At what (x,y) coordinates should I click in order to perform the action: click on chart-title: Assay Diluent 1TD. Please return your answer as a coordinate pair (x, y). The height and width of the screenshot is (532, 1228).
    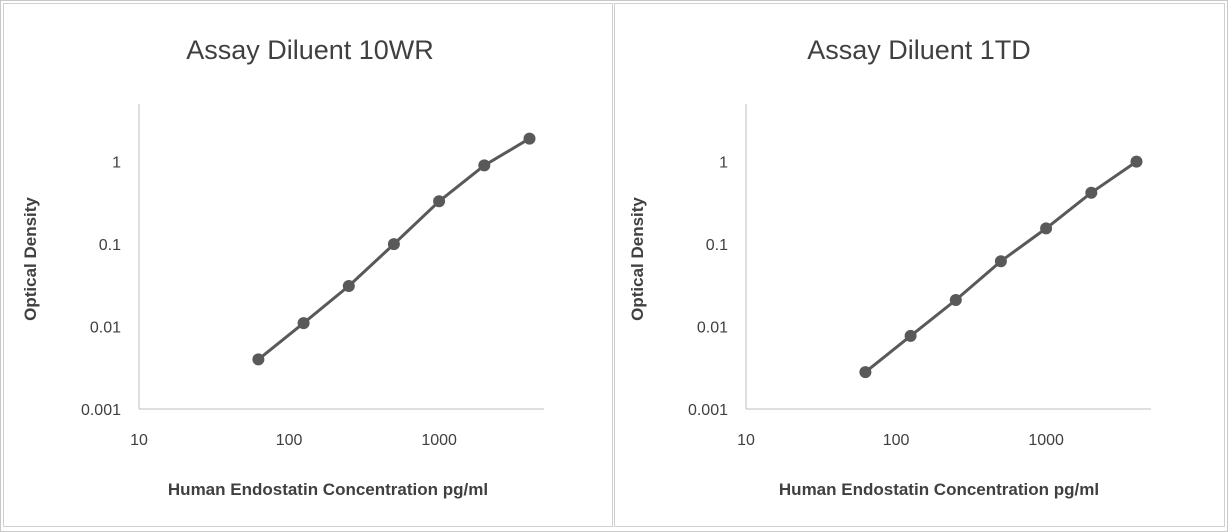
    Looking at the image, I should click on (919, 50).